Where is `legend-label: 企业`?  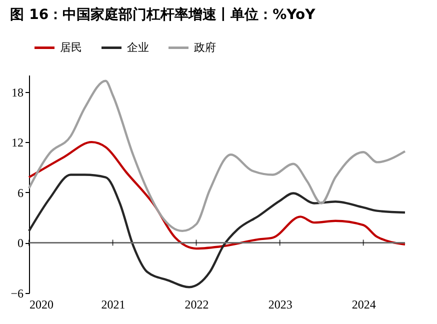
legend-label: 企业 is located at coordinates (138, 47).